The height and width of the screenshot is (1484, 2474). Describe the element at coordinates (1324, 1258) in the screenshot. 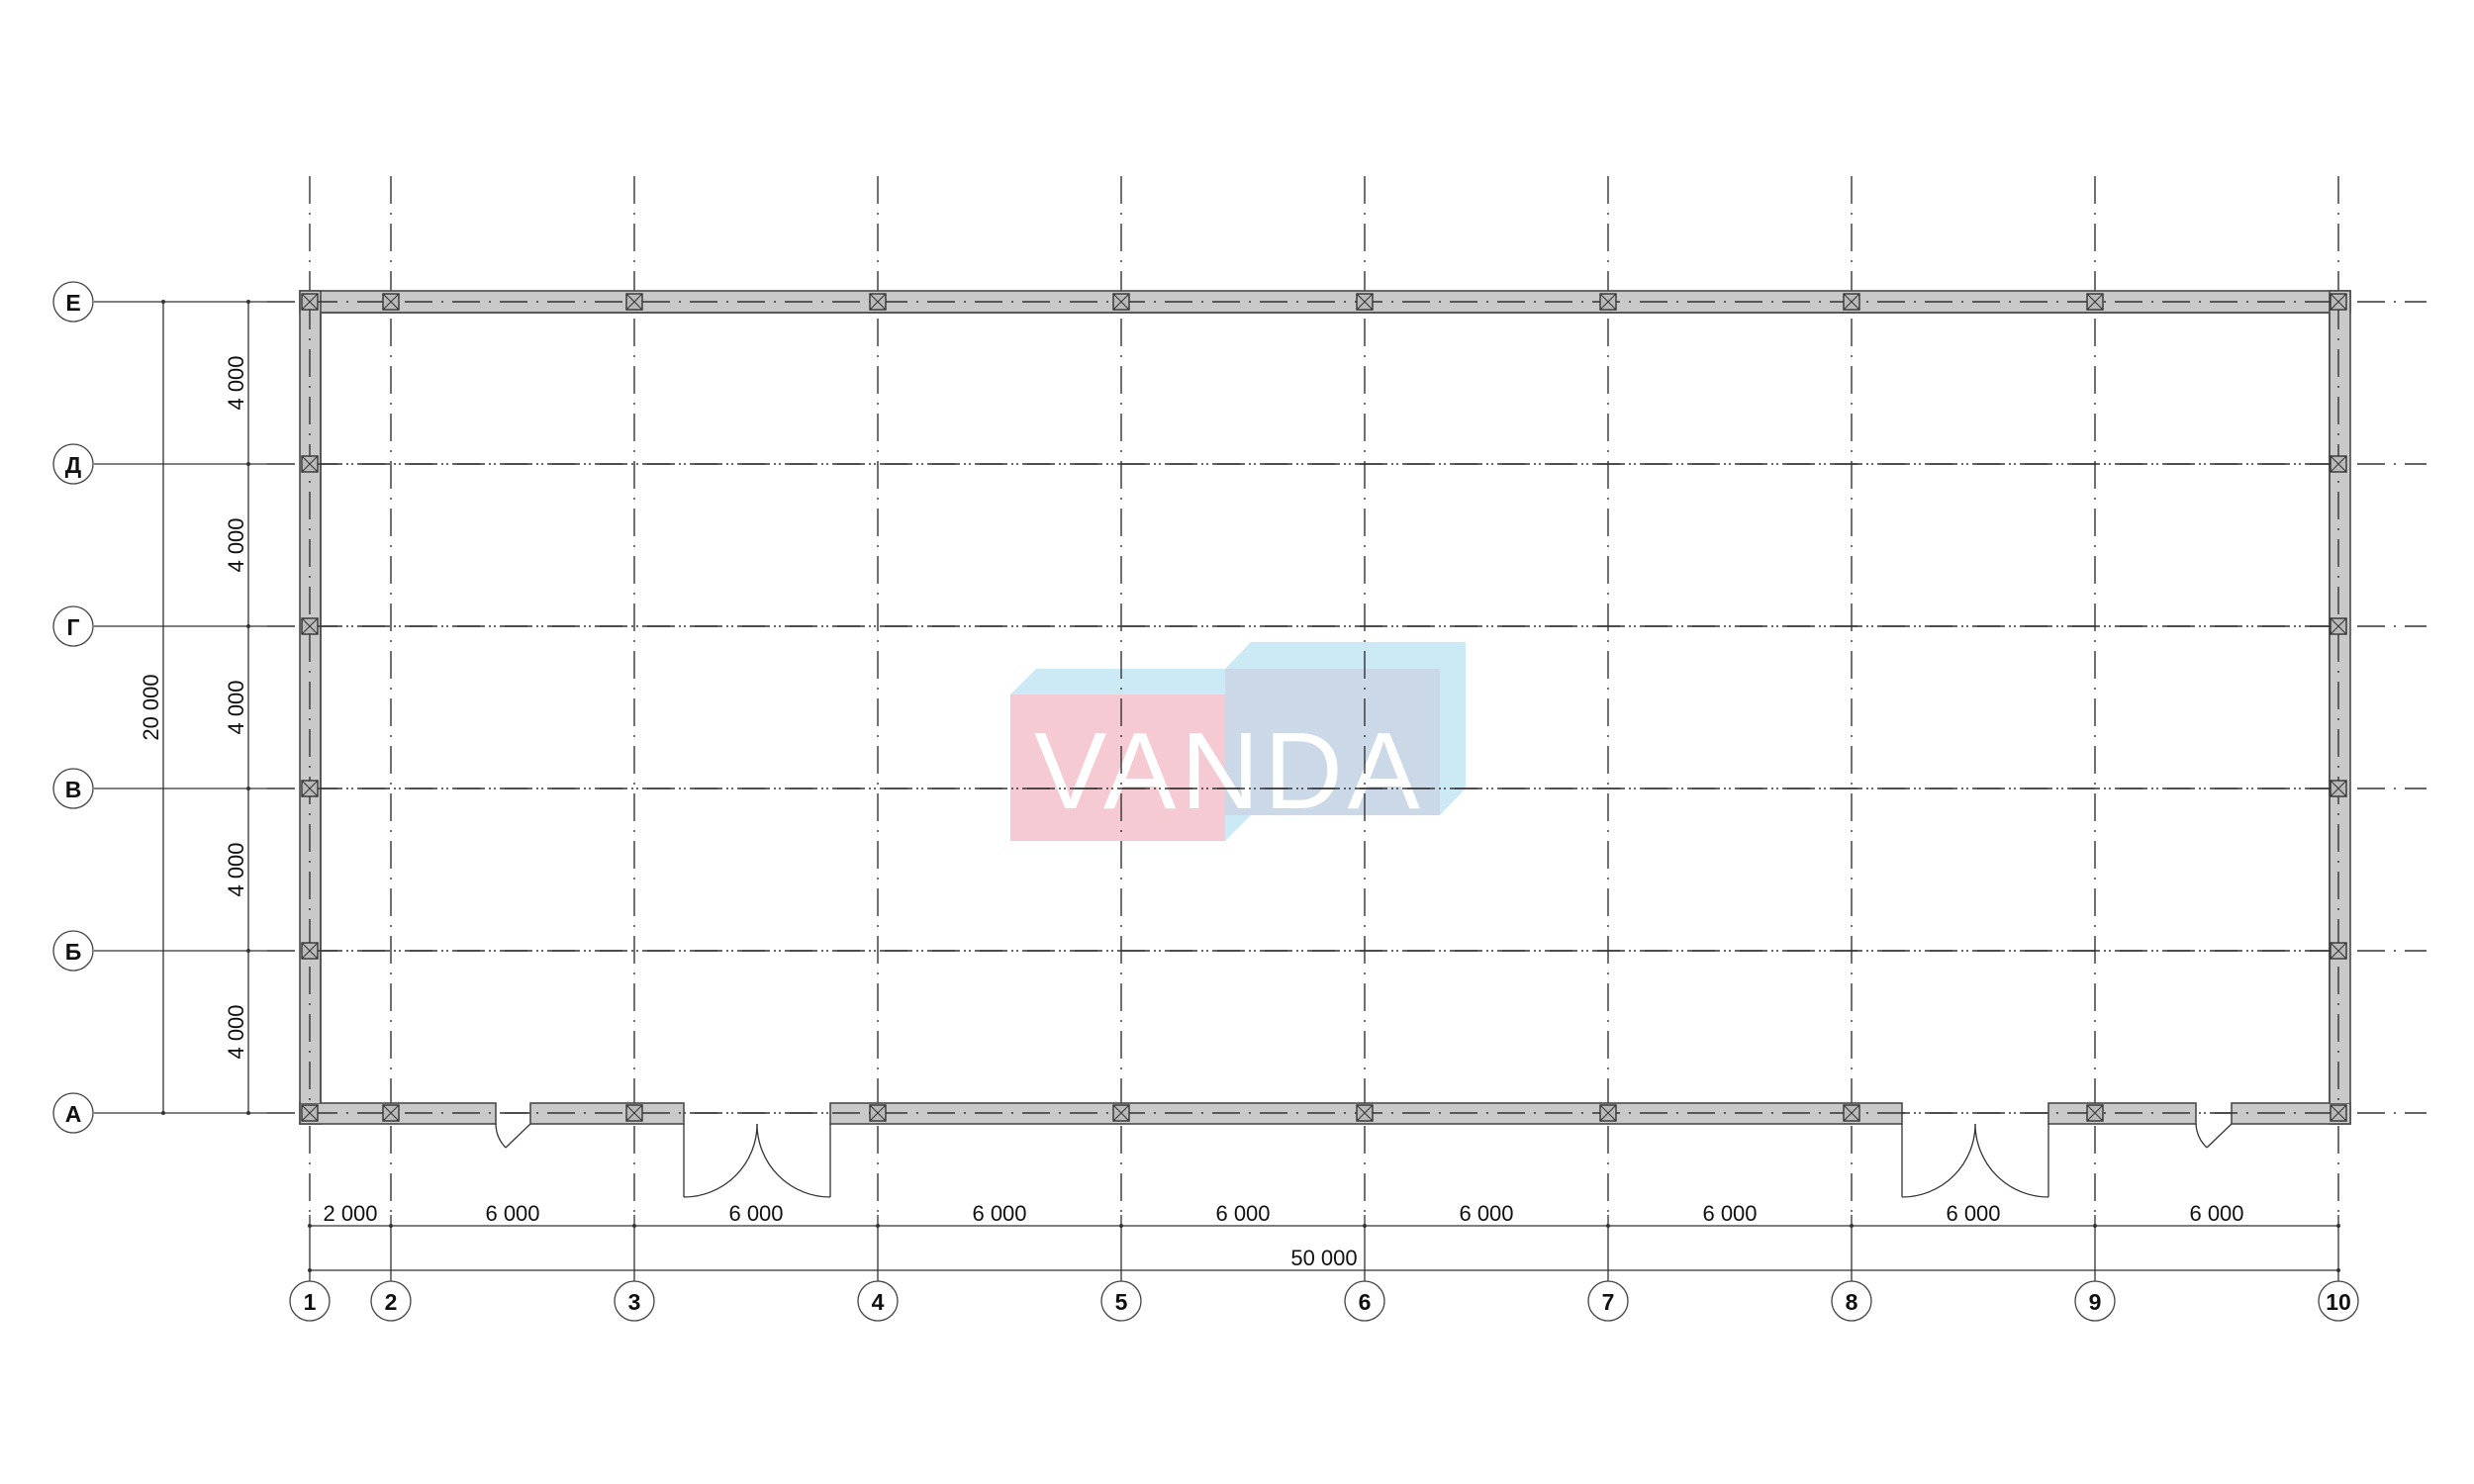

I see `dimension-total-label: 50 000` at that location.